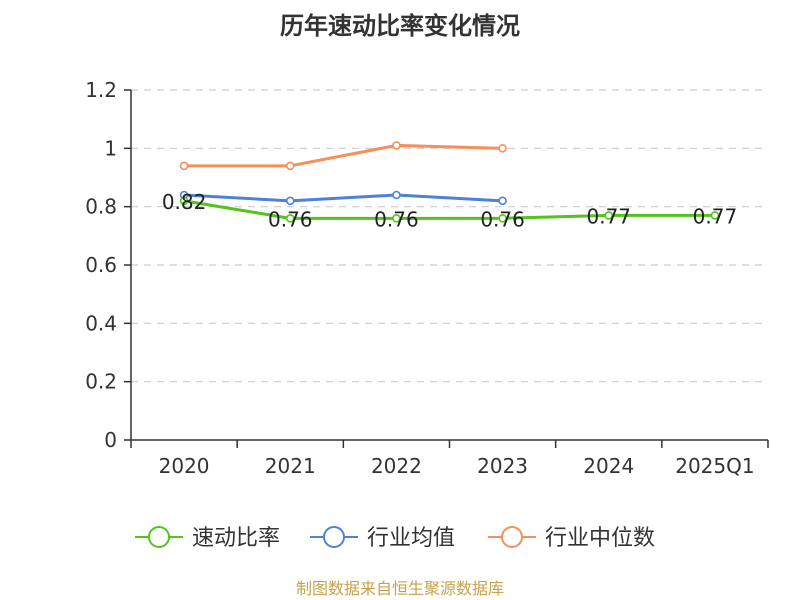  I want to click on data-labels: 0.82 0.76 0.76 0.76 0.77 0.77, so click(449, 211).